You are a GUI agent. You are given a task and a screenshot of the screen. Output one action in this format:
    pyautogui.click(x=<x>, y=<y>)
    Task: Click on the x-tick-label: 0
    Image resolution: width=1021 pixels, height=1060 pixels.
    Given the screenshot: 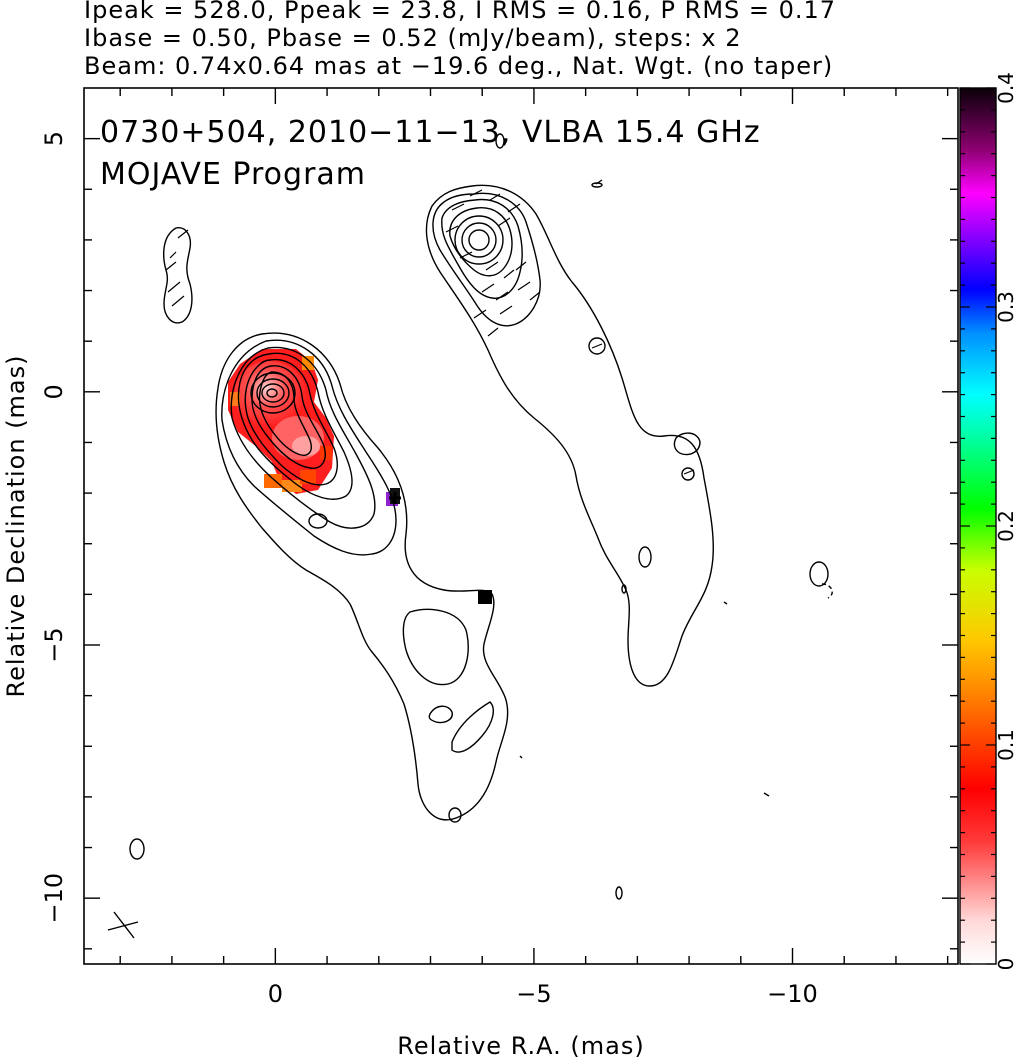 What is the action you would take?
    pyautogui.click(x=275, y=994)
    